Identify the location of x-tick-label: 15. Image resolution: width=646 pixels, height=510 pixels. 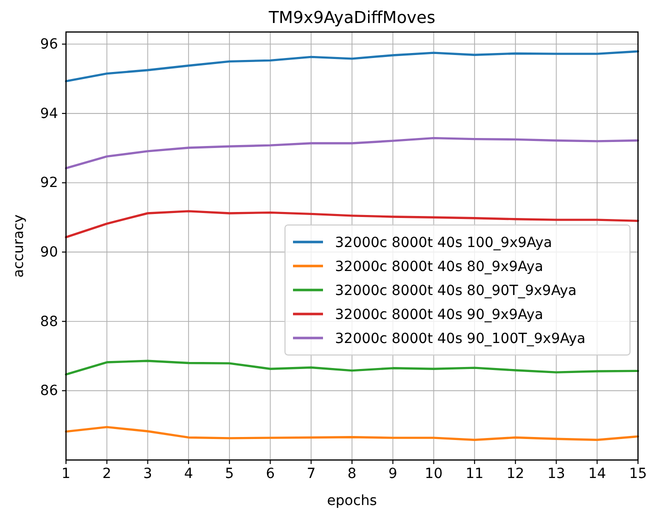
(637, 474).